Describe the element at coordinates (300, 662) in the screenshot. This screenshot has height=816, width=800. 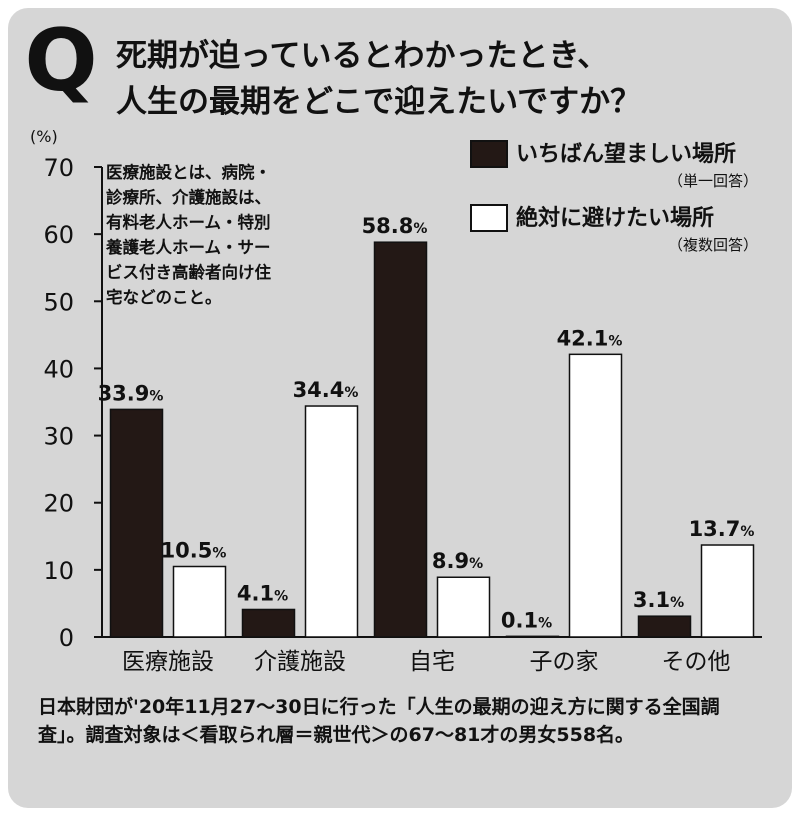
I see `x-category-label: 介護施設` at that location.